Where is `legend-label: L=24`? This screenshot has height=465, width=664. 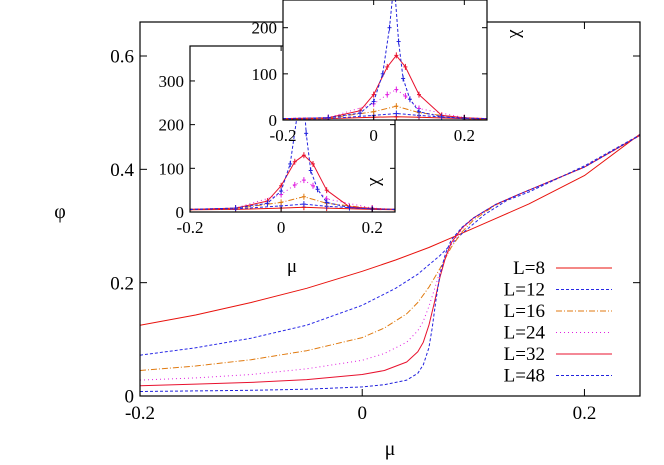
legend-label: L=24 is located at coordinates (525, 333).